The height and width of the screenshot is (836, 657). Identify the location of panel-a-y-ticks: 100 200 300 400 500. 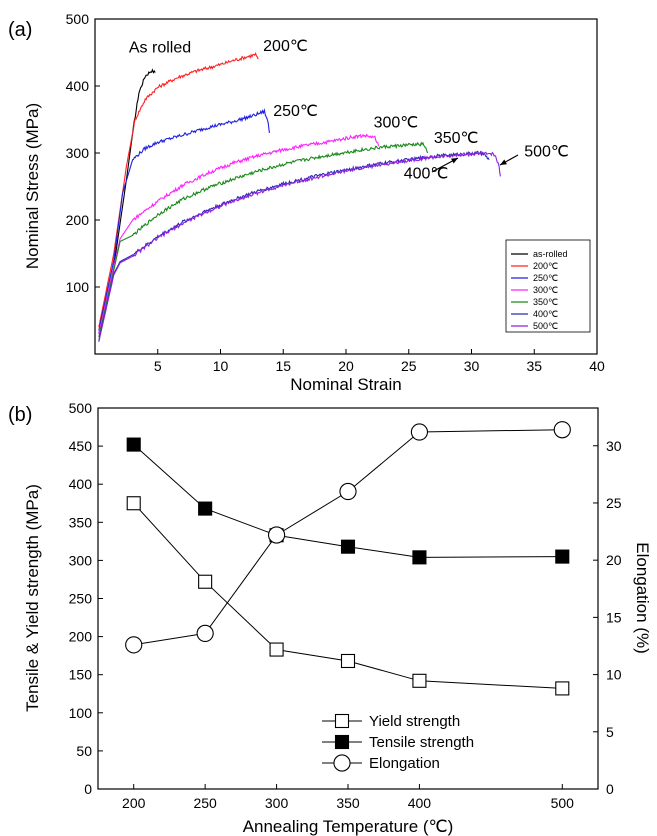
(83, 153).